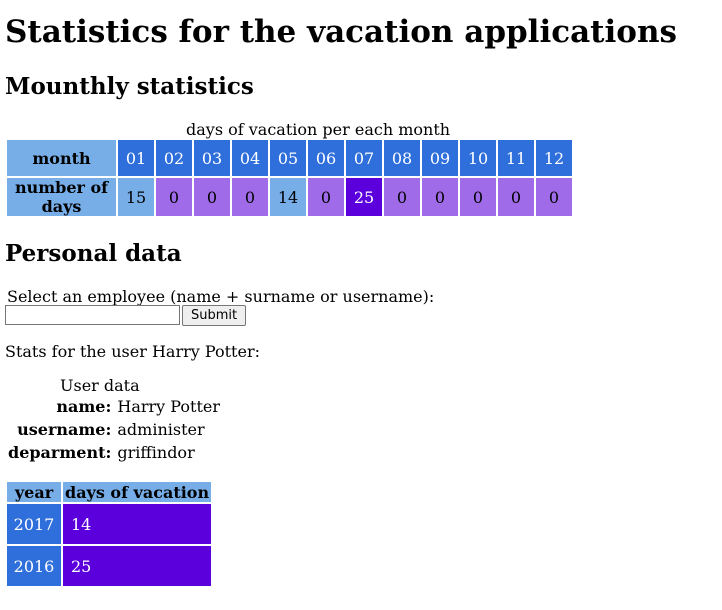 This screenshot has width=722, height=610. I want to click on days-column-header: days of vacation, so click(137, 492).